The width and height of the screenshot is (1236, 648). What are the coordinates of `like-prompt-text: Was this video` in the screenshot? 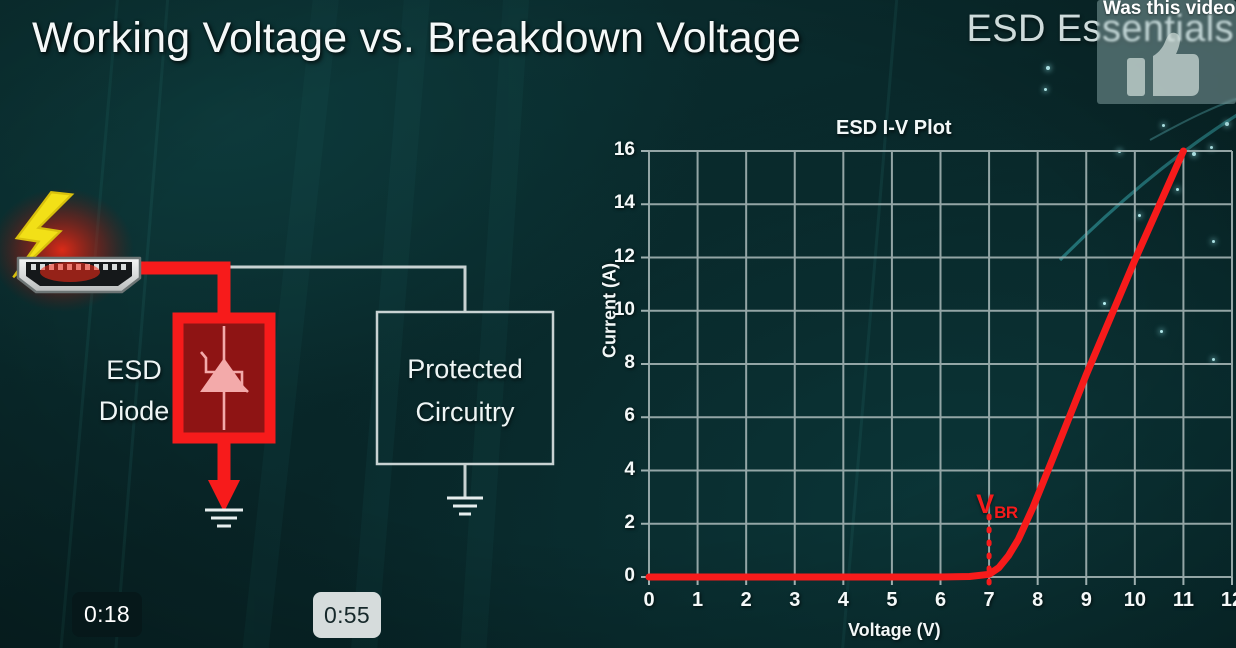 It's located at (1169, 9).